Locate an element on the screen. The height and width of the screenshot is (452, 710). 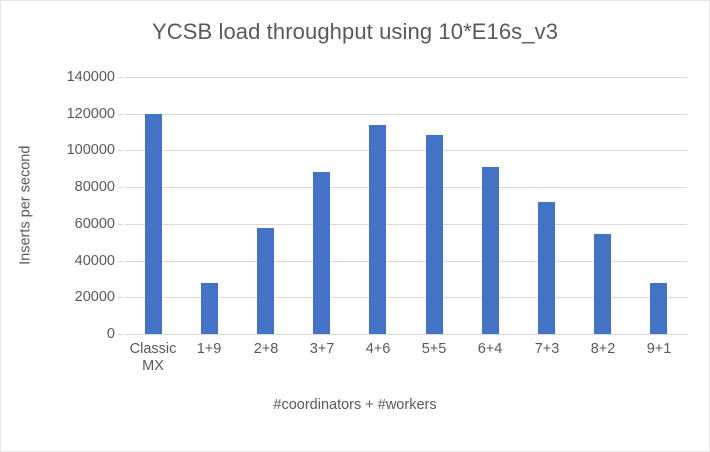
y-axis-title-label: Inserts per second is located at coordinates (25, 205).